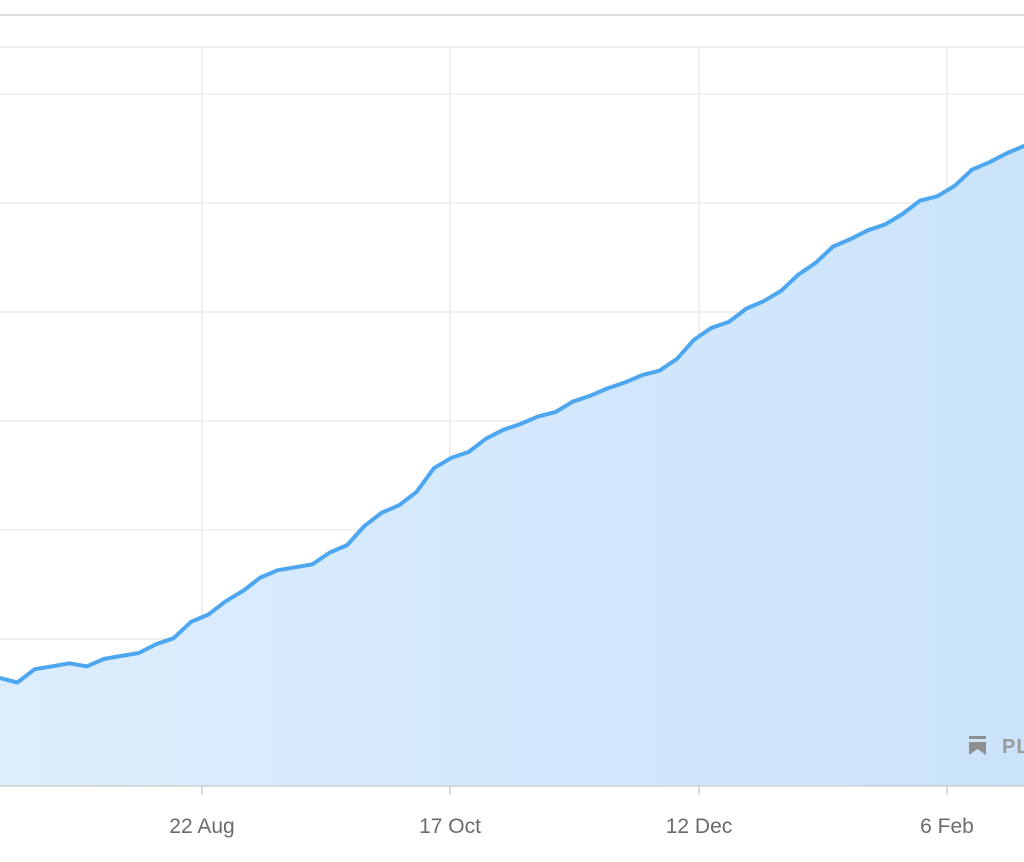 This screenshot has height=862, width=1024. What do you see at coordinates (571, 812) in the screenshot?
I see `x-axis-ticks: 22 Aug 17 Oct 12 Dec 6 Feb` at bounding box center [571, 812].